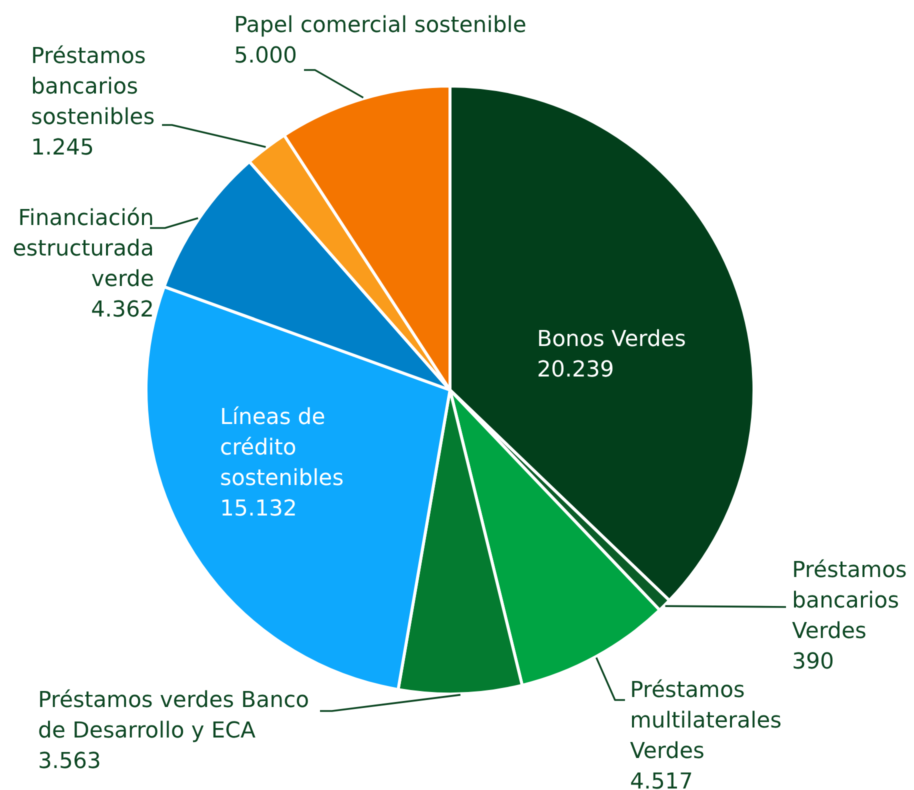 The height and width of the screenshot is (790, 914). Describe the element at coordinates (93, 87) in the screenshot. I see `slice-label: Préstamos bancarios sostenibles` at that location.